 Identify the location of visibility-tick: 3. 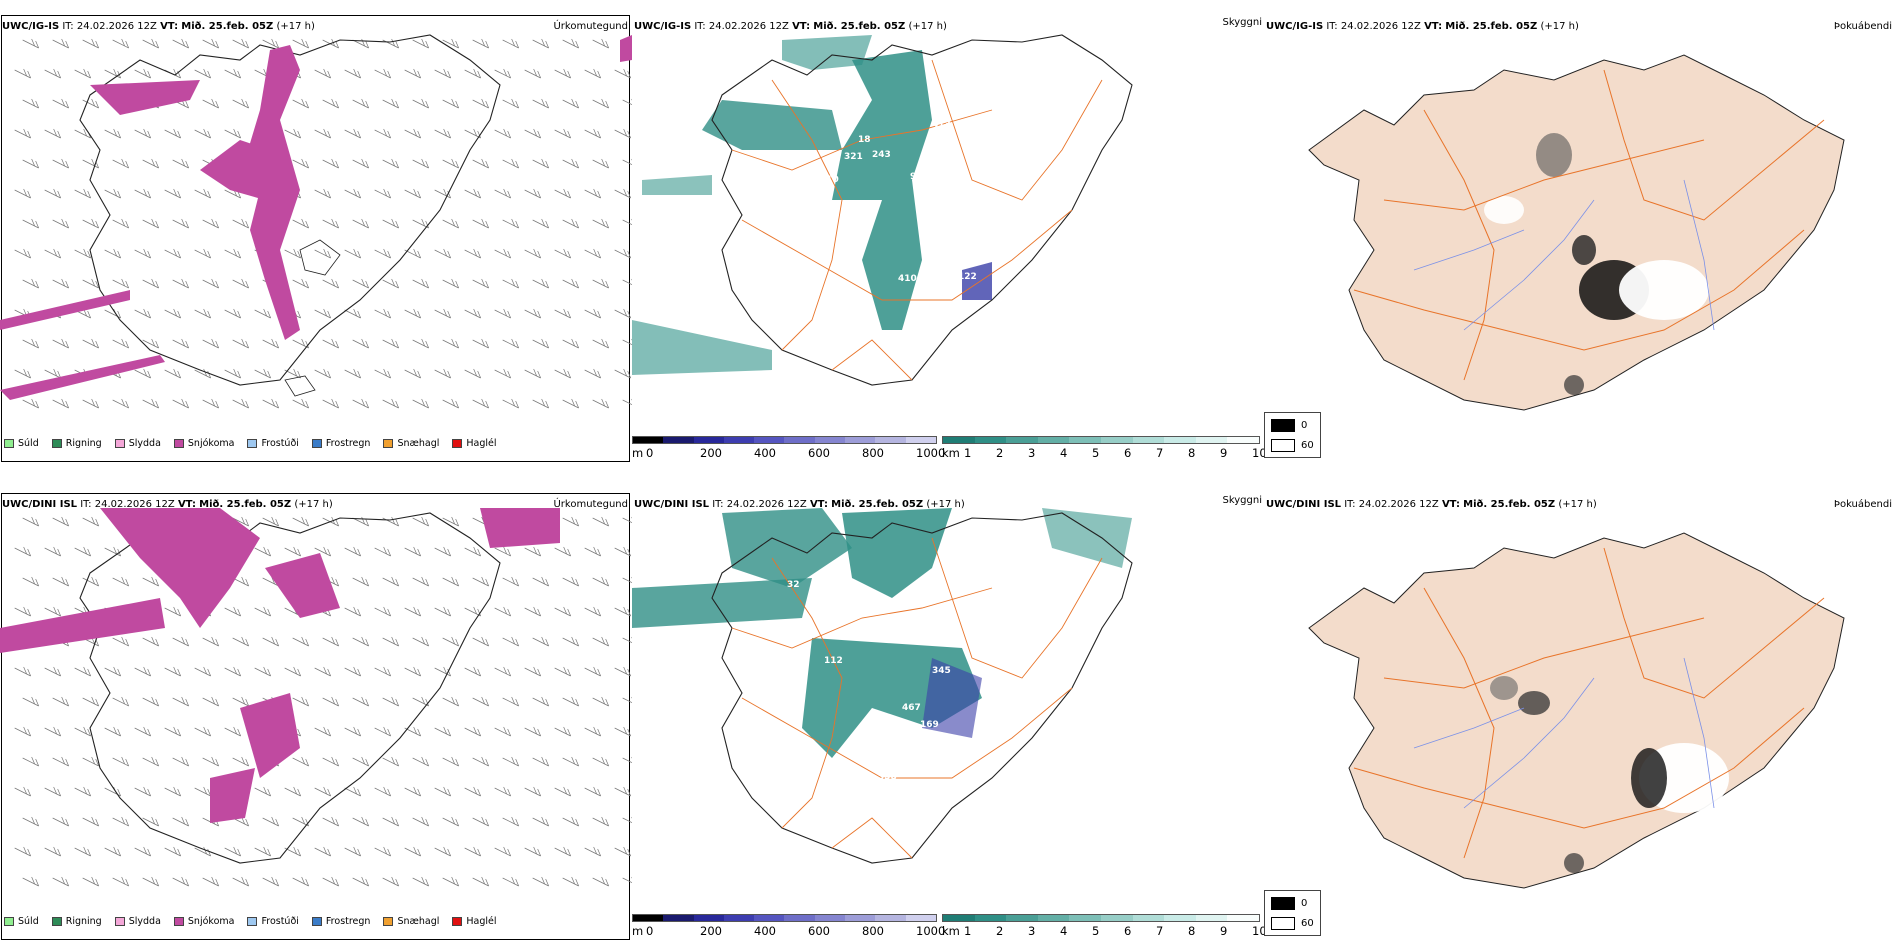
(1032, 453).